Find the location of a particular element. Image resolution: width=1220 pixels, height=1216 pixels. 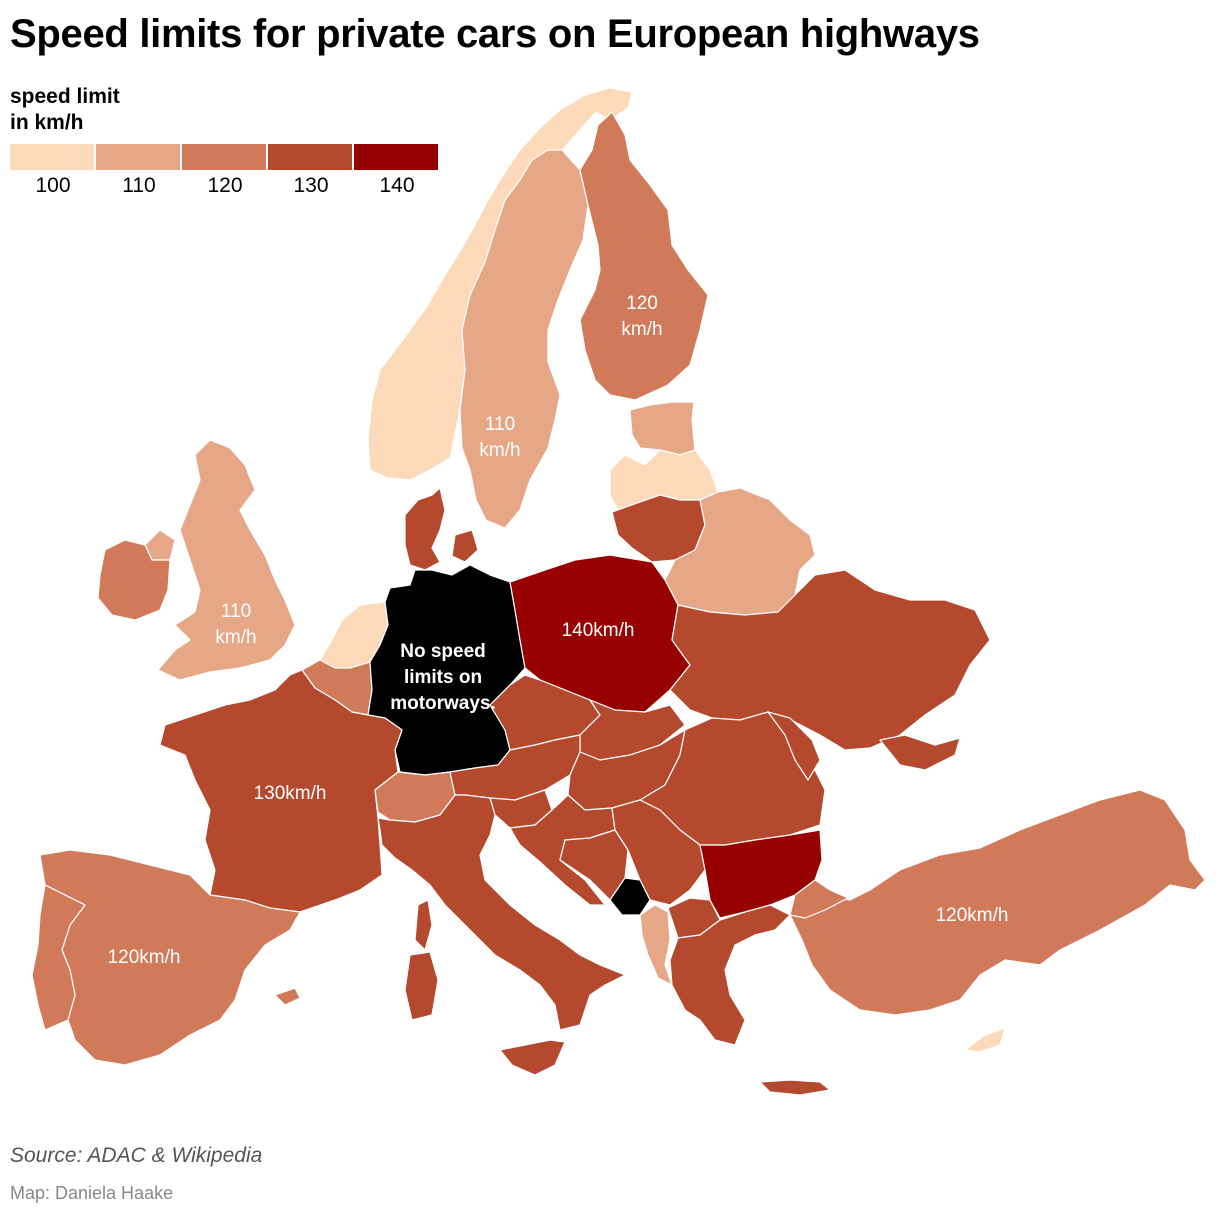

country-cyprus is located at coordinates (985, 1040).